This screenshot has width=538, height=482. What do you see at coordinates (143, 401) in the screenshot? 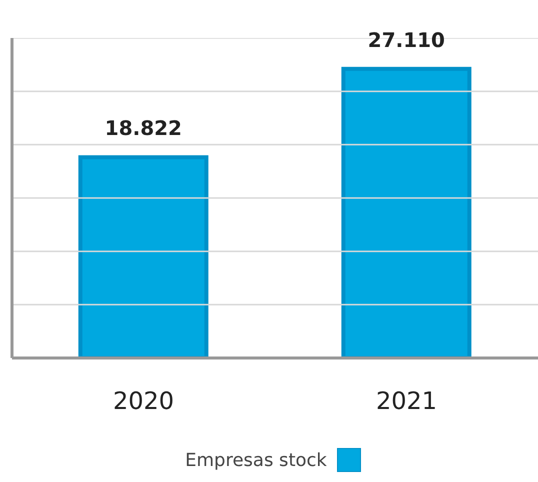
I see `x-tick-label: 2020` at bounding box center [143, 401].